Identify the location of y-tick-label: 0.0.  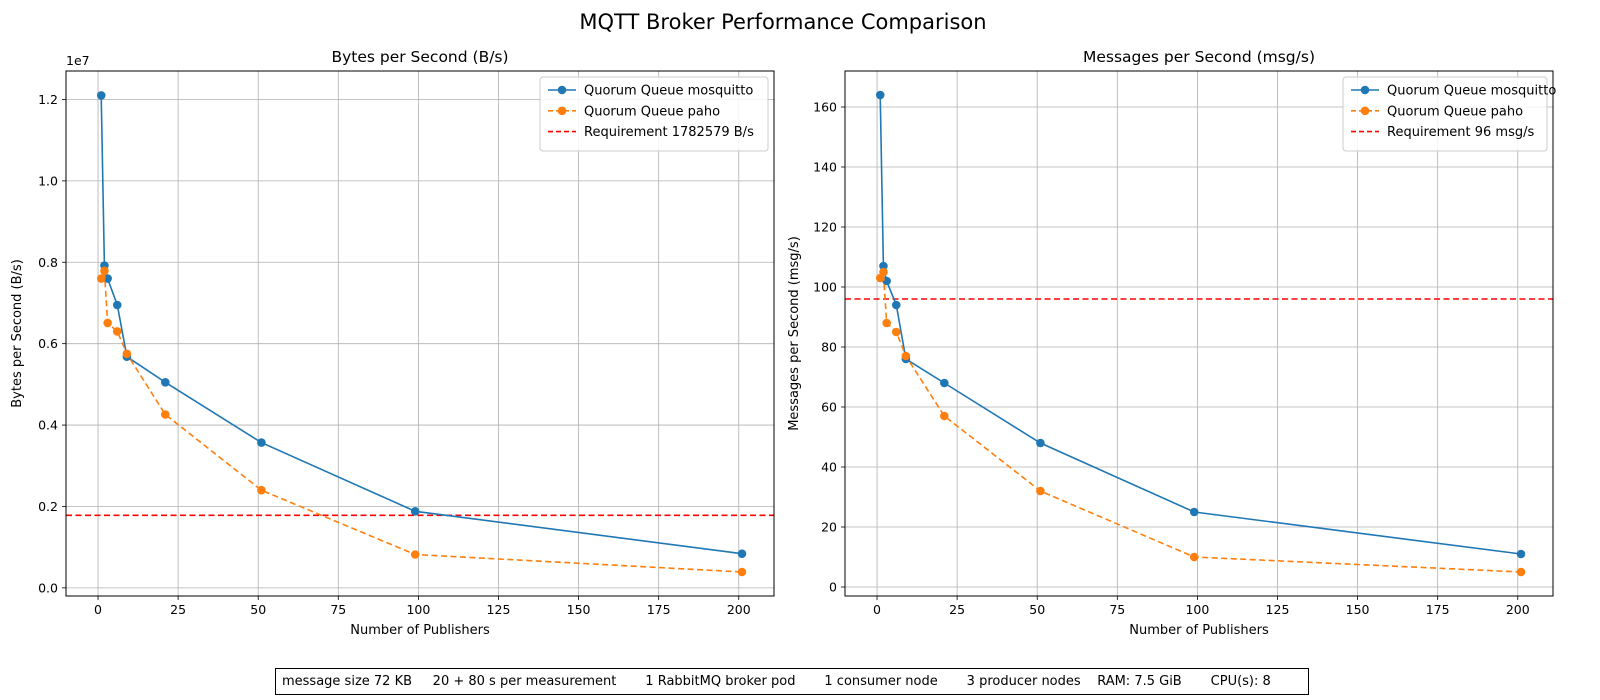
(48, 587).